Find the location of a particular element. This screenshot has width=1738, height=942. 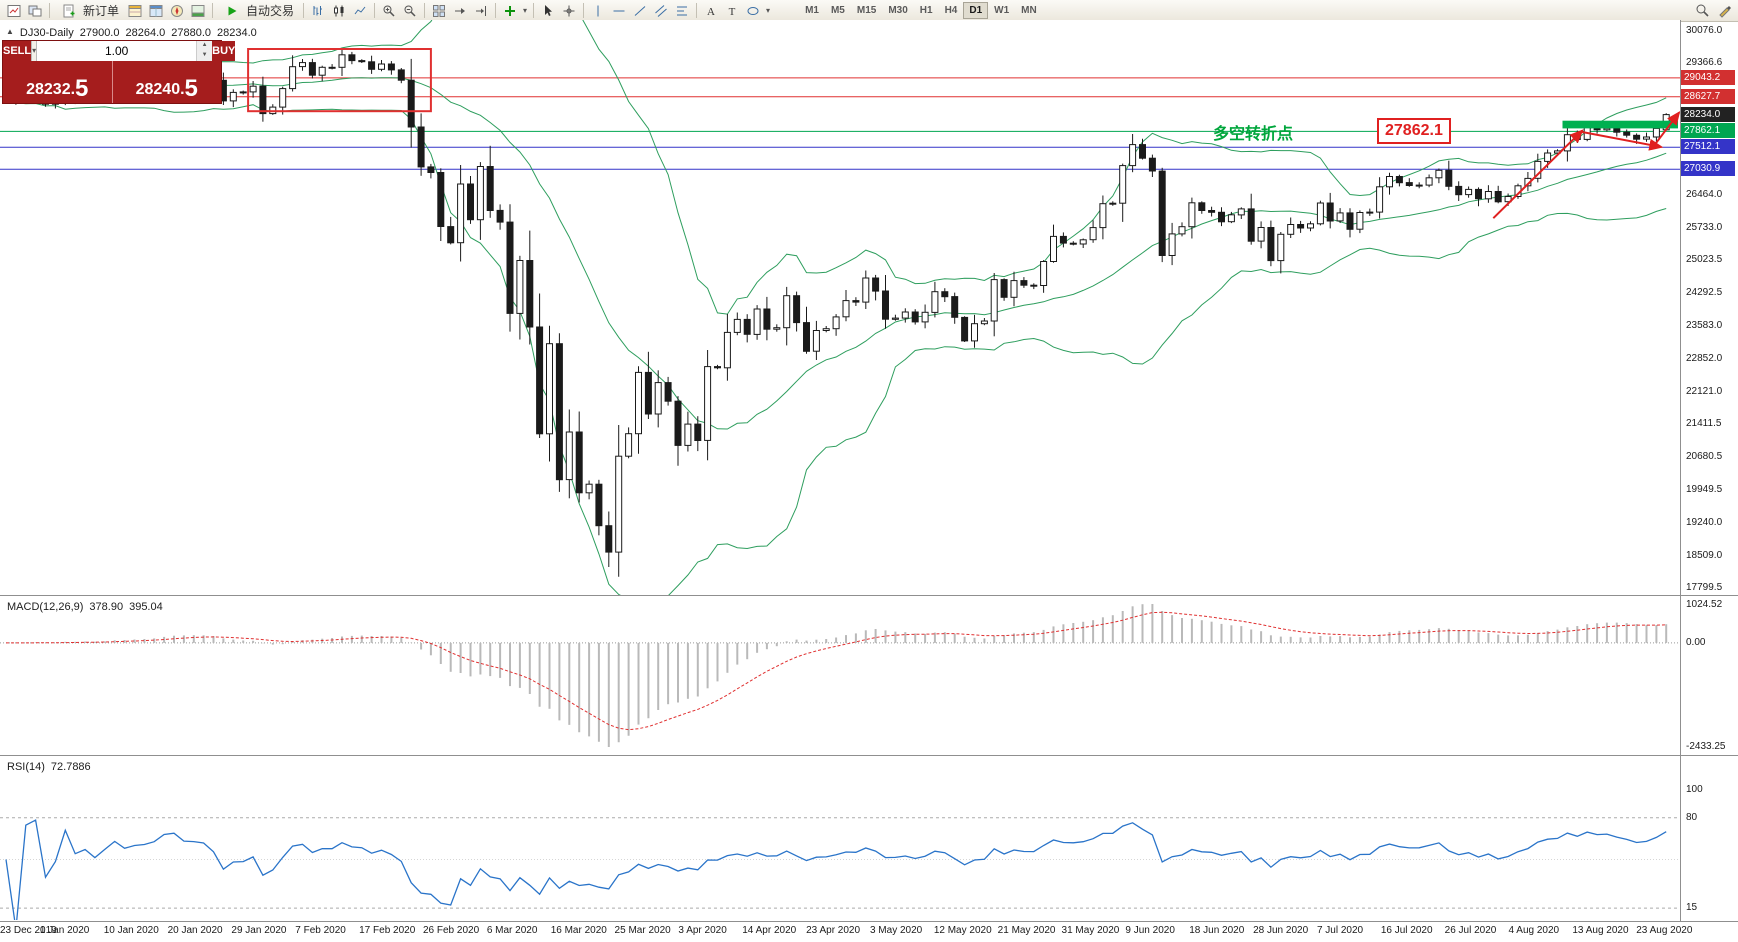

edit-pointer-icon is located at coordinates (1724, 11).